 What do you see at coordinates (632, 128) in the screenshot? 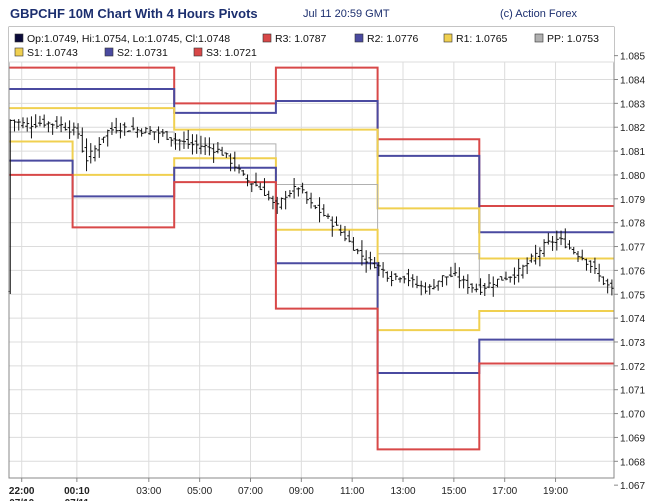
I see `y-tick-label: 1.082` at bounding box center [632, 128].